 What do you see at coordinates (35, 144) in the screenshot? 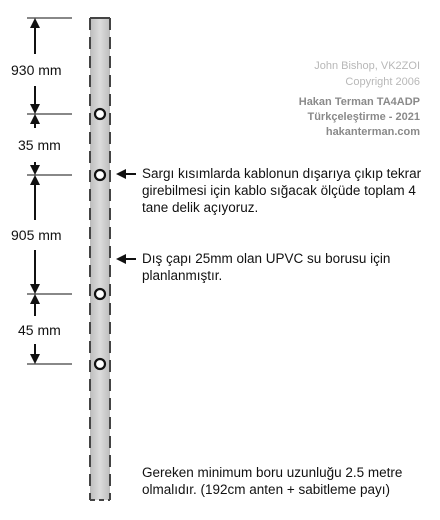
I see `dimension-35-arrow` at bounding box center [35, 144].